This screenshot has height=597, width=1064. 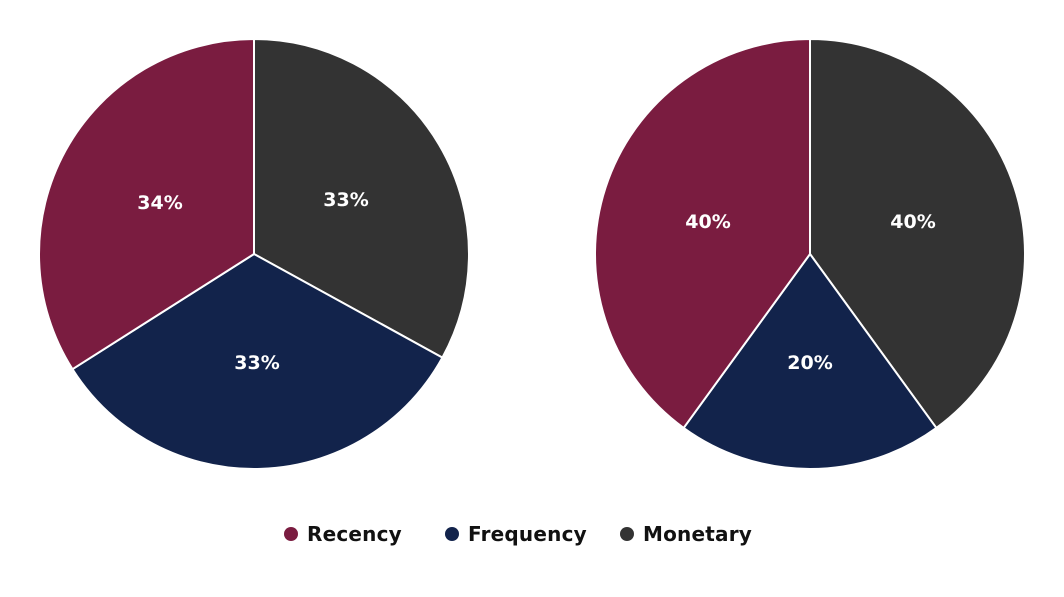 I want to click on slice-label-recency: 34%, so click(x=159, y=203).